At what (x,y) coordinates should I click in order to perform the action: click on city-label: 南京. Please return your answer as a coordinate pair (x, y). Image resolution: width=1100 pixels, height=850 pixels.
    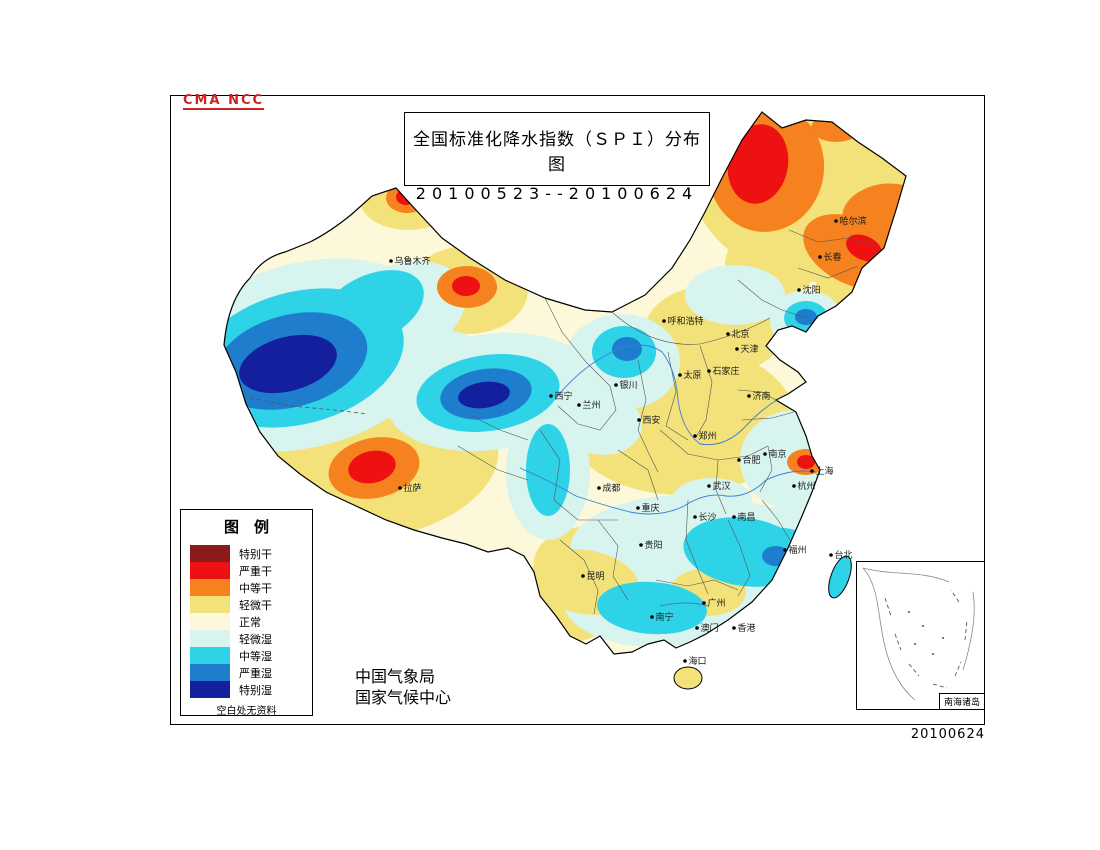
    Looking at the image, I should click on (778, 454).